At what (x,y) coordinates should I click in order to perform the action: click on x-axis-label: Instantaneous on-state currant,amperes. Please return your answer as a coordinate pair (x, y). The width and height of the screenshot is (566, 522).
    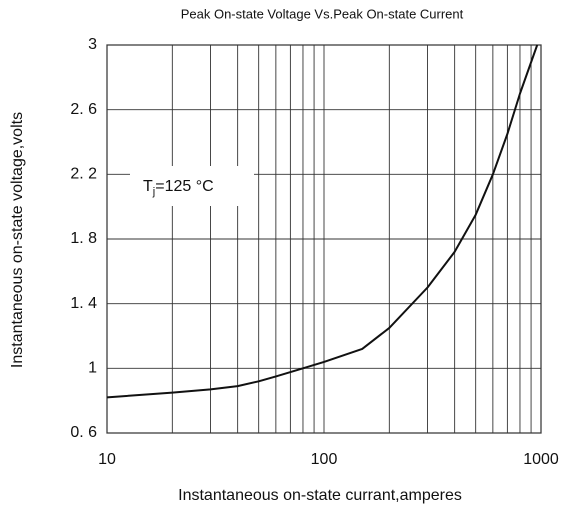
    Looking at the image, I should click on (320, 495).